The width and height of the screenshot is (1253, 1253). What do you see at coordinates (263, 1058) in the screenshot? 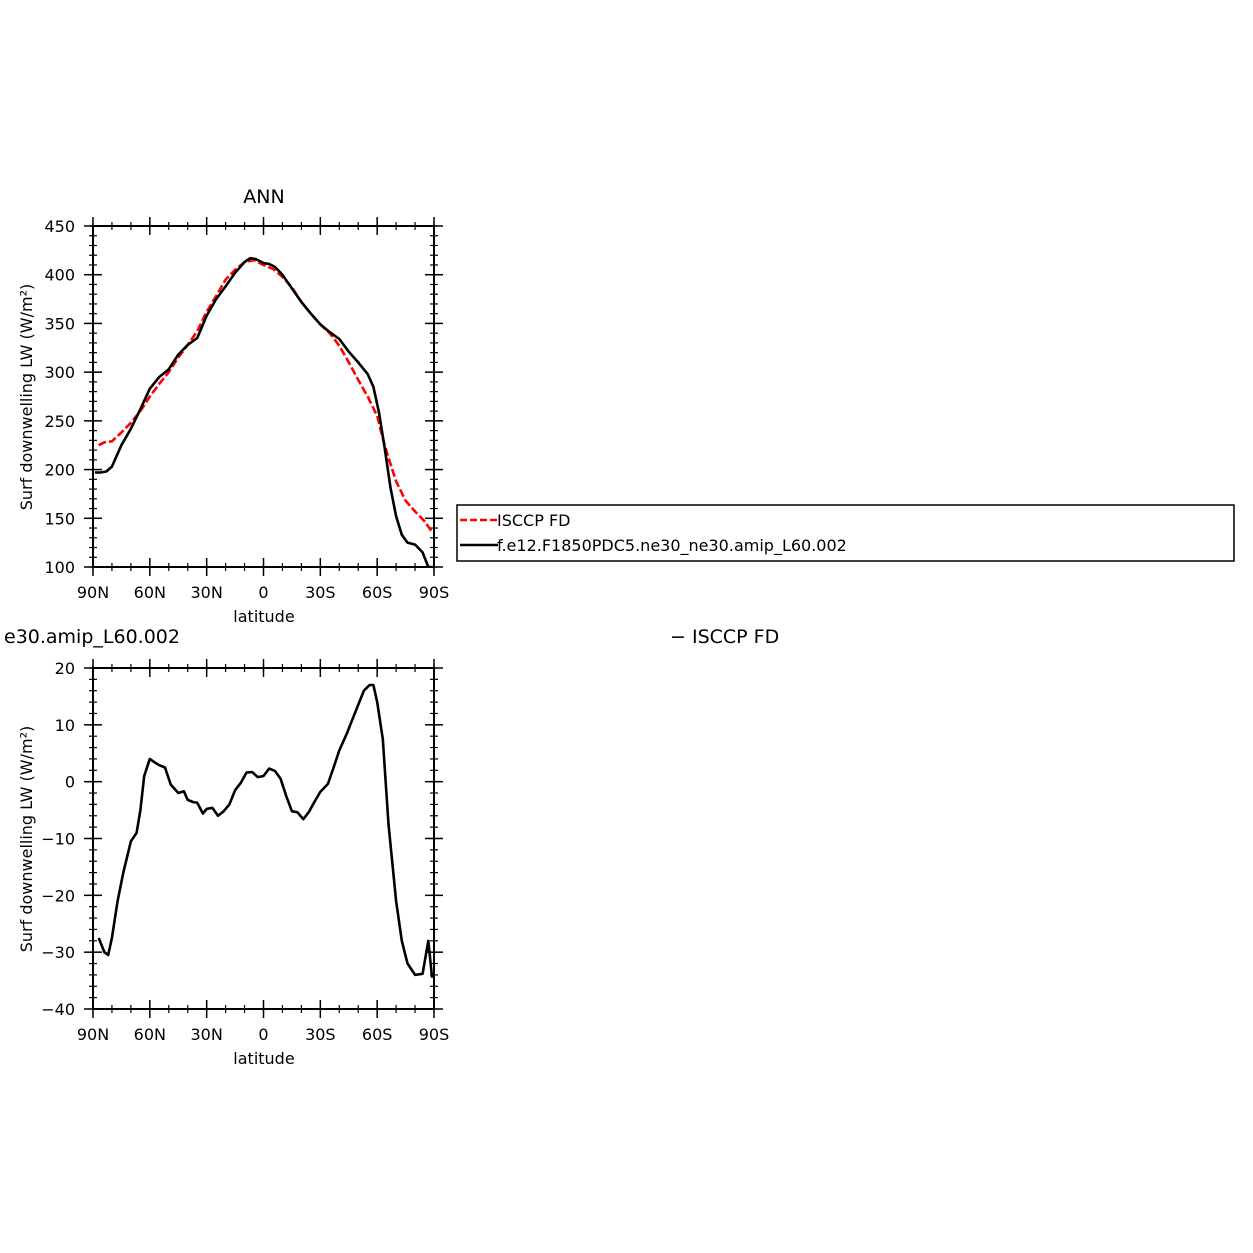
I see `bottom-x-axis-label: latitude` at bounding box center [263, 1058].